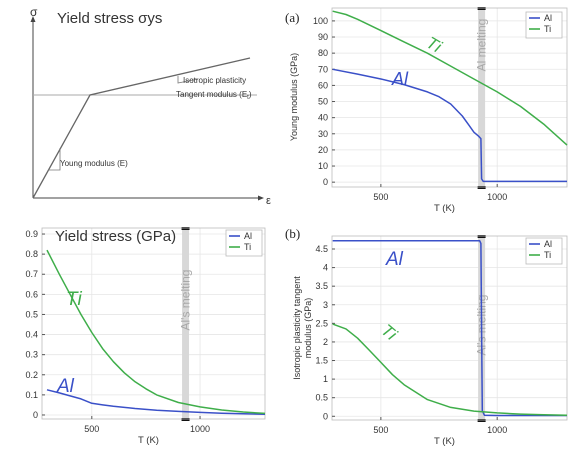  What do you see at coordinates (325, 305) in the screenshot?
I see `y-tick-label: 3` at bounding box center [325, 305].